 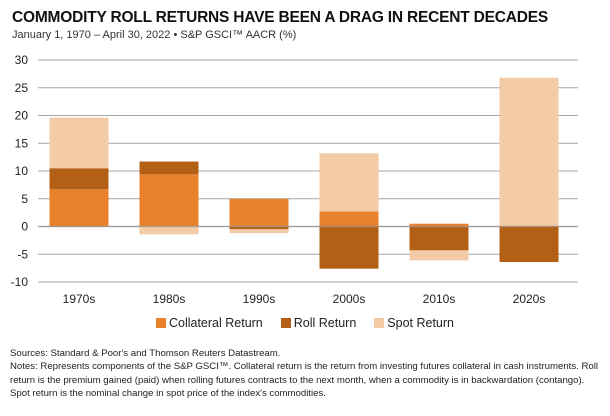 What do you see at coordinates (259, 231) in the screenshot?
I see `bar-spot-return-1990s` at bounding box center [259, 231].